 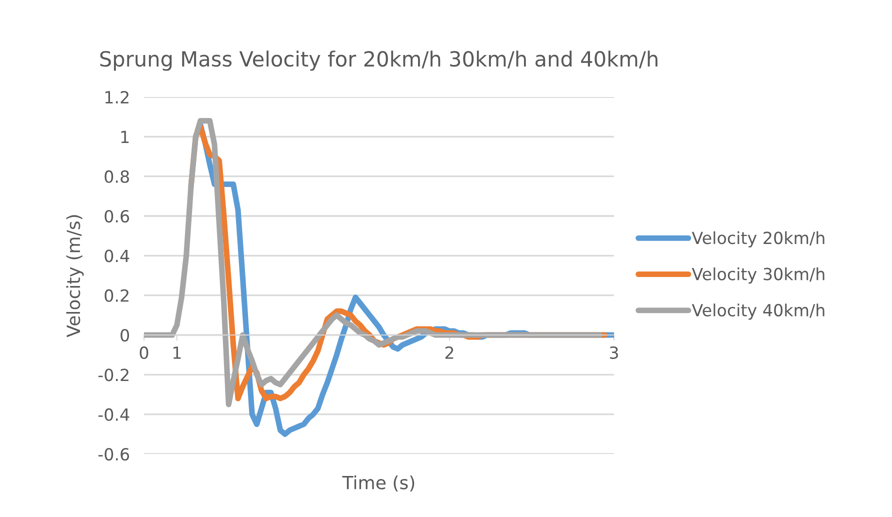 I want to click on y-tick-label: 1.2, so click(x=116, y=97).